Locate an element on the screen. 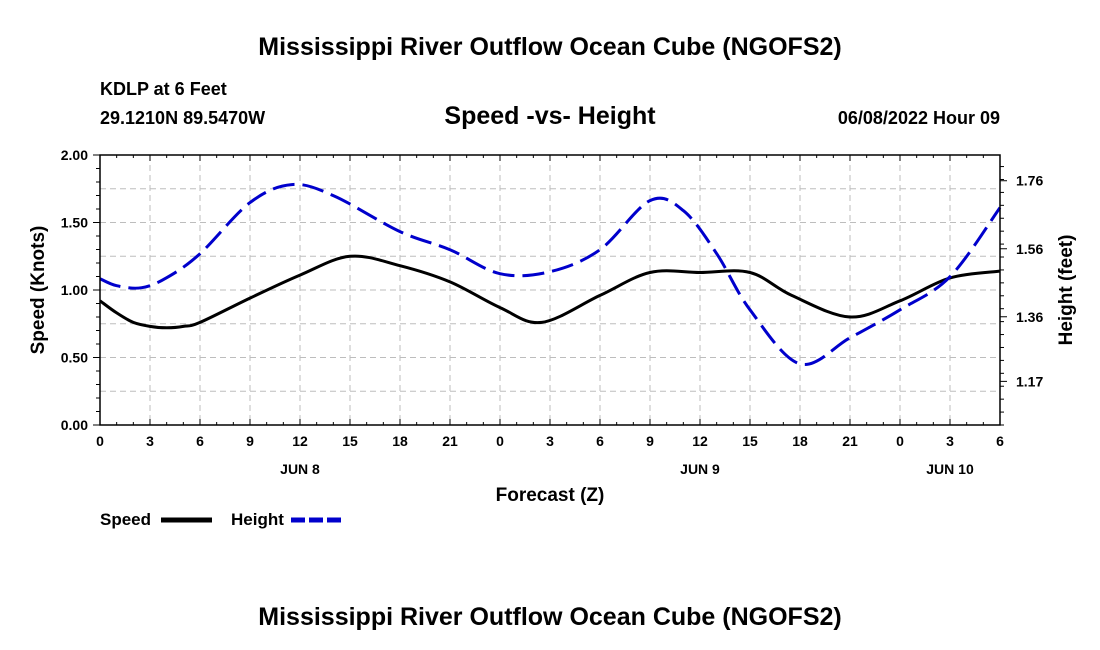 Image resolution: width=1100 pixels, height=650 pixels. station-coords: 29.1210N 89.5470W is located at coordinates (182, 118).